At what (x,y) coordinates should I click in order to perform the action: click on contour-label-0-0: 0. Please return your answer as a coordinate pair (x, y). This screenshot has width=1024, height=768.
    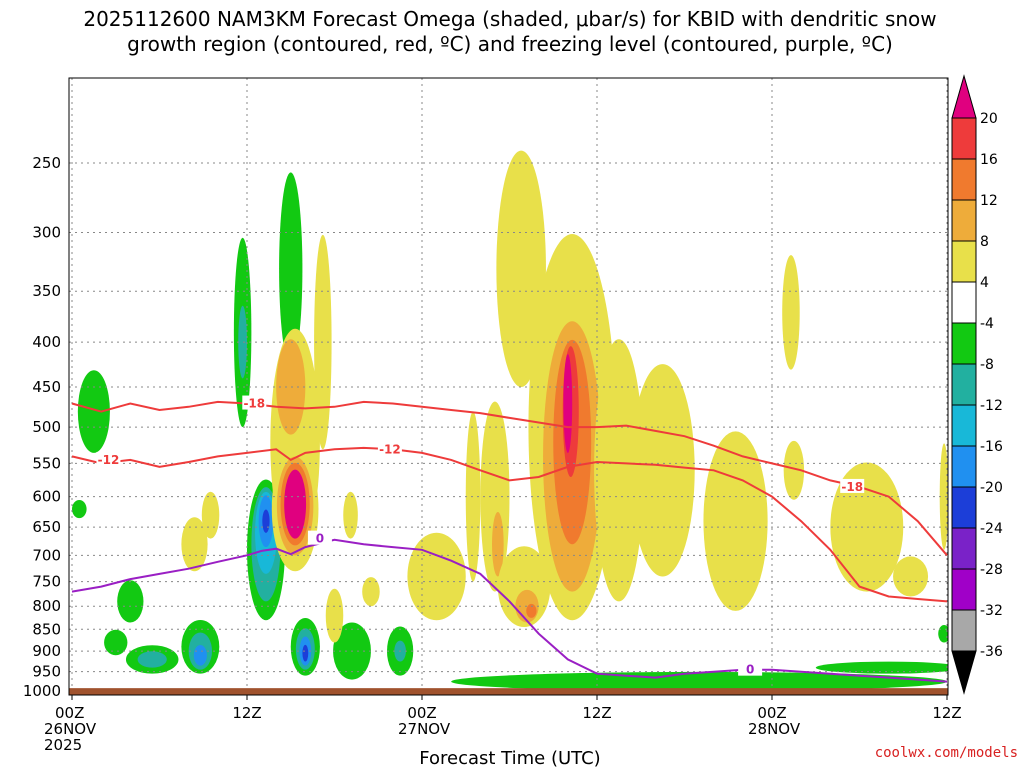
    Looking at the image, I should click on (320, 539).